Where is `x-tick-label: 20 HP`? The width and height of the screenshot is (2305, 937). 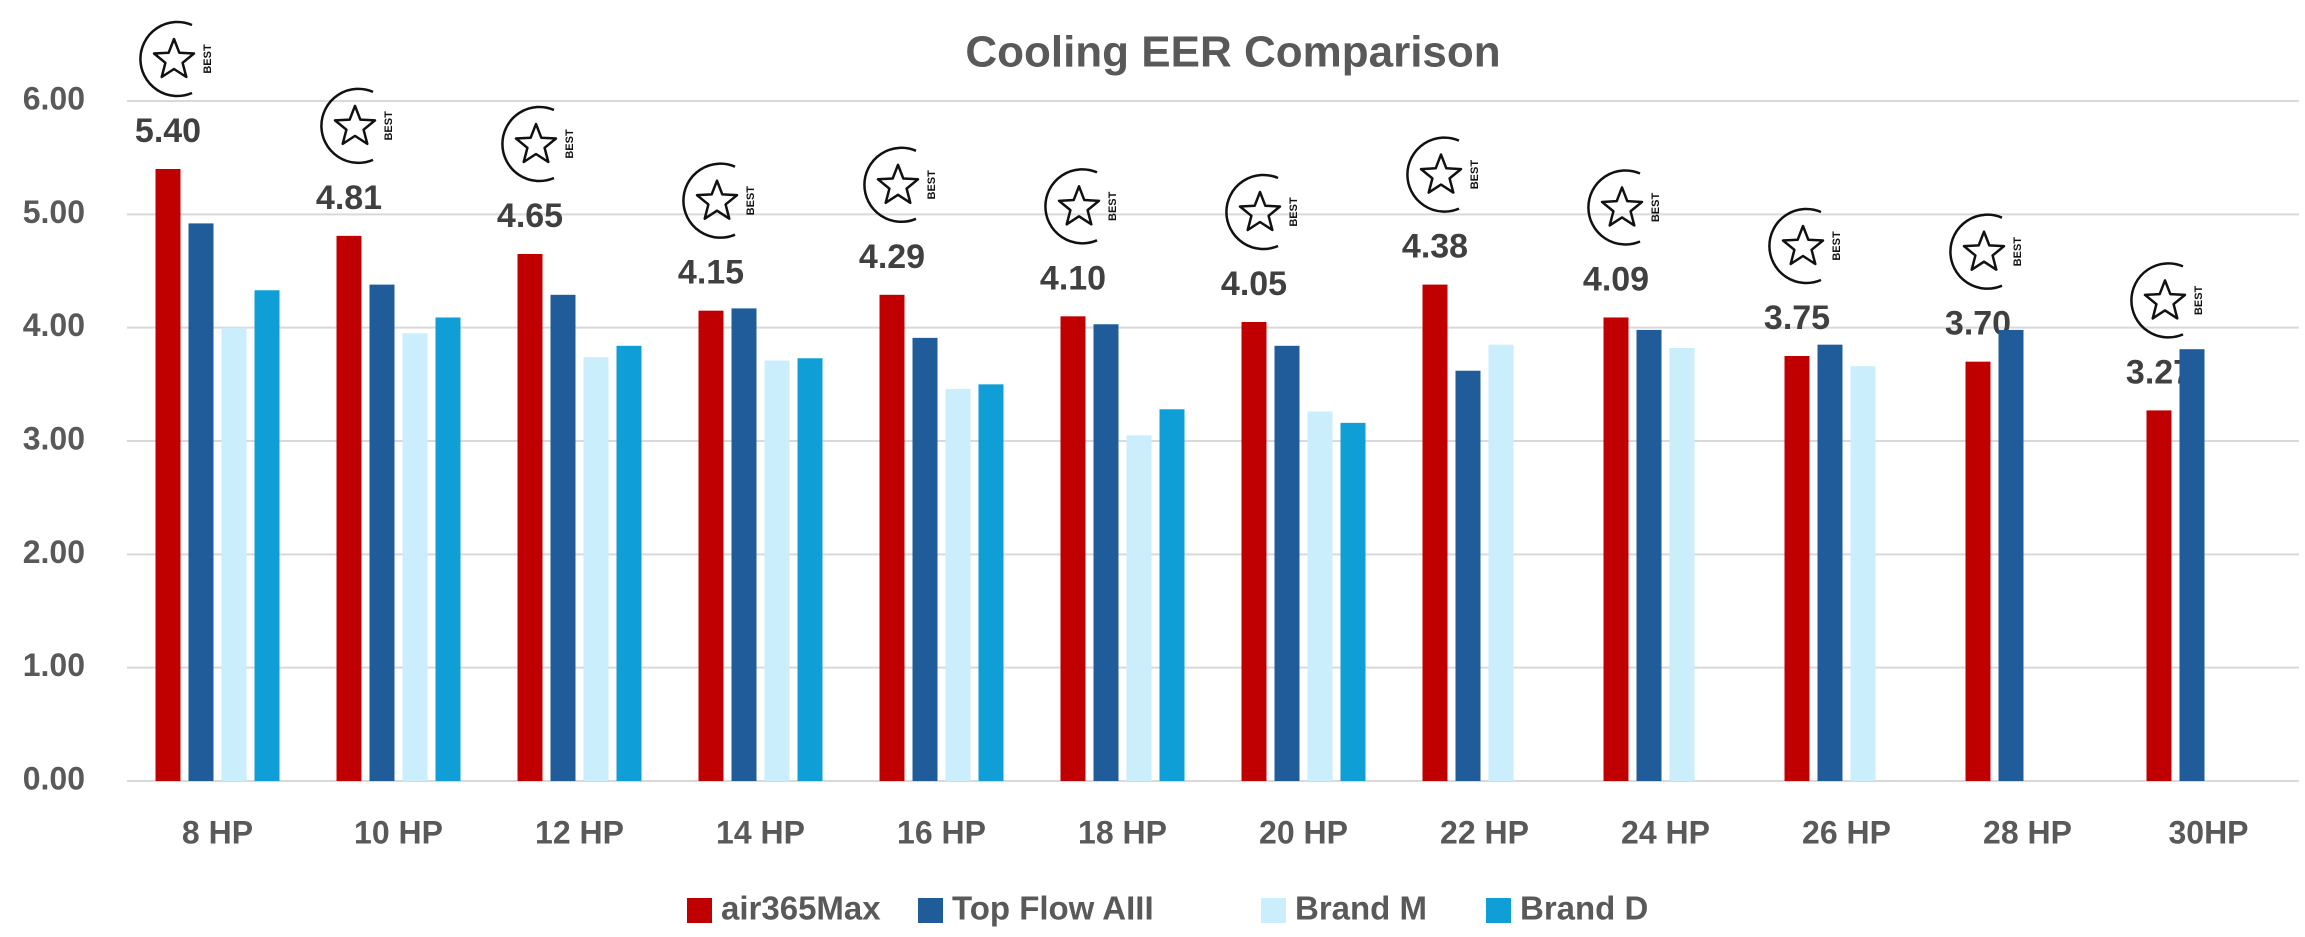
x-tick-label: 20 HP is located at coordinates (1303, 832).